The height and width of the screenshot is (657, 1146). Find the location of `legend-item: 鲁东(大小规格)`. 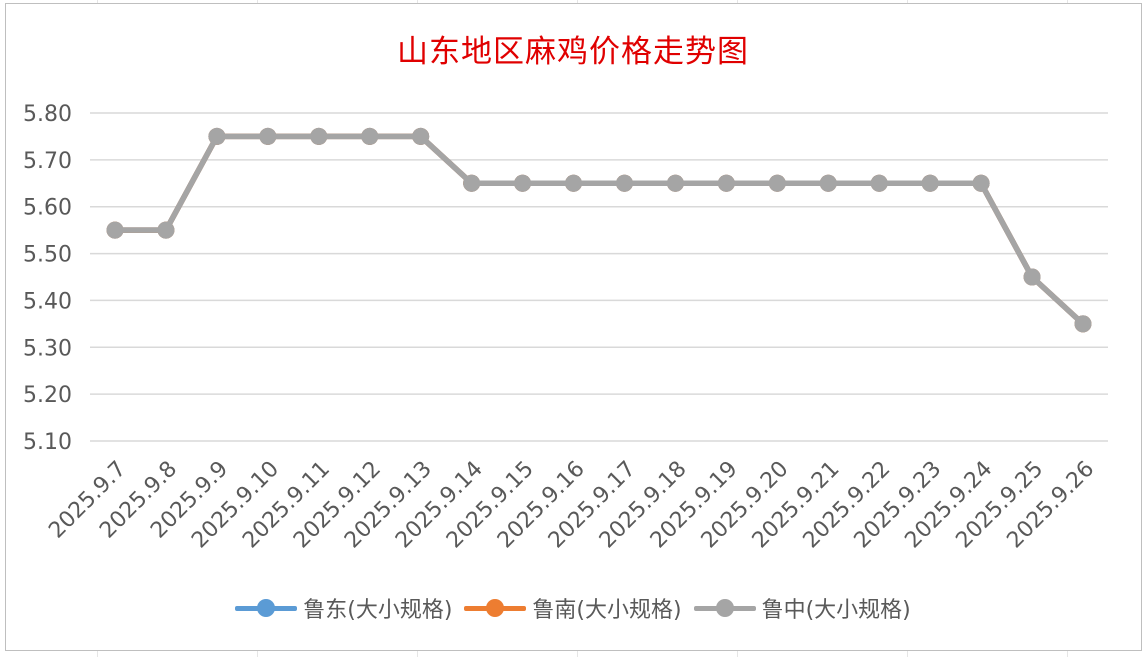

legend-item: 鲁东(大小规格) is located at coordinates (343, 608).